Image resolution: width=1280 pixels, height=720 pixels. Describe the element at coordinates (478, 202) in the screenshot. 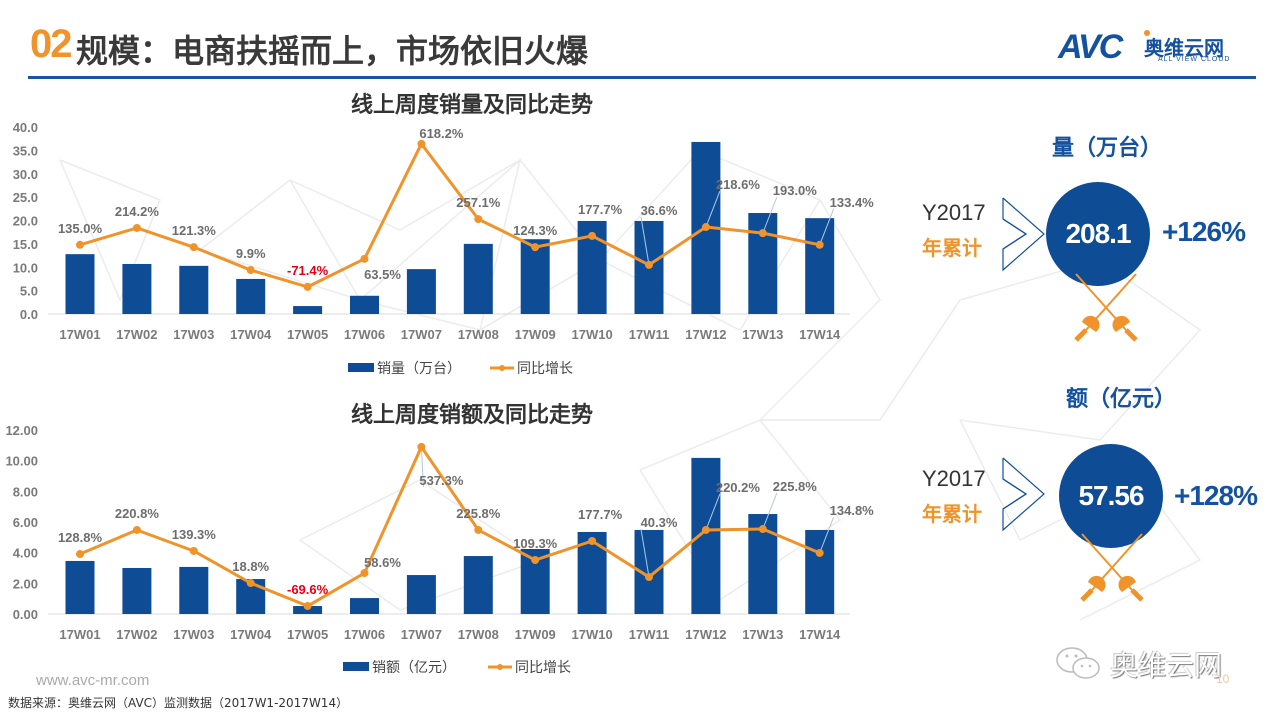

I see `data-label: 257.1%` at that location.